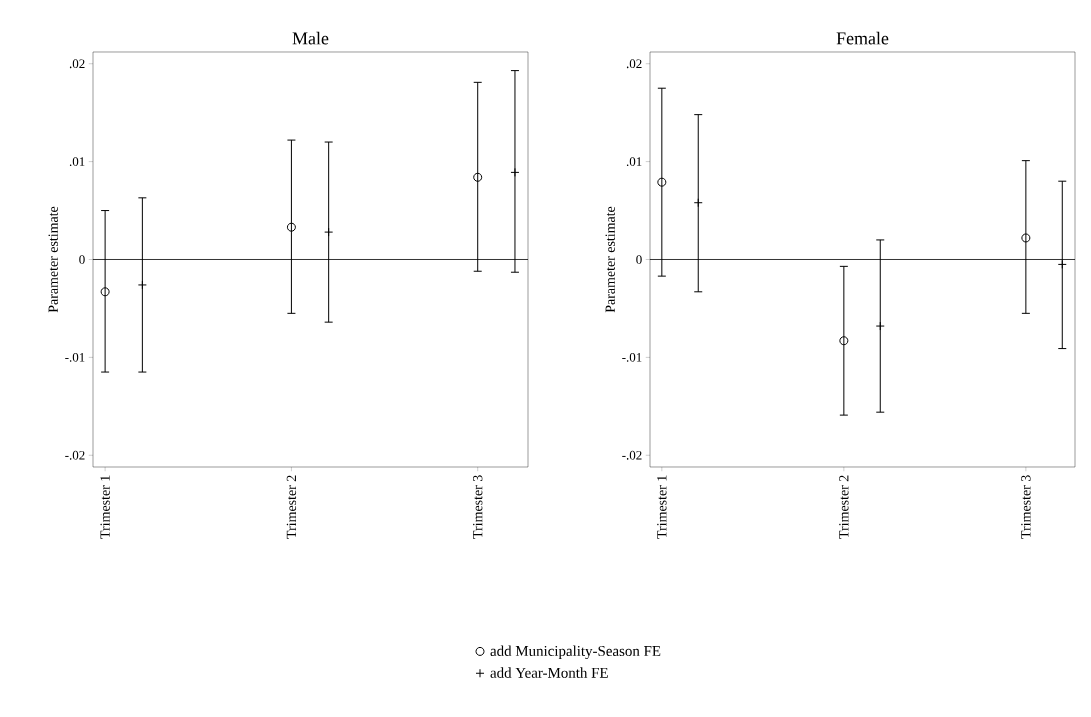 This screenshot has height=717, width=1091. What do you see at coordinates (575, 652) in the screenshot?
I see `legend-label: add Municipality-Season FE` at bounding box center [575, 652].